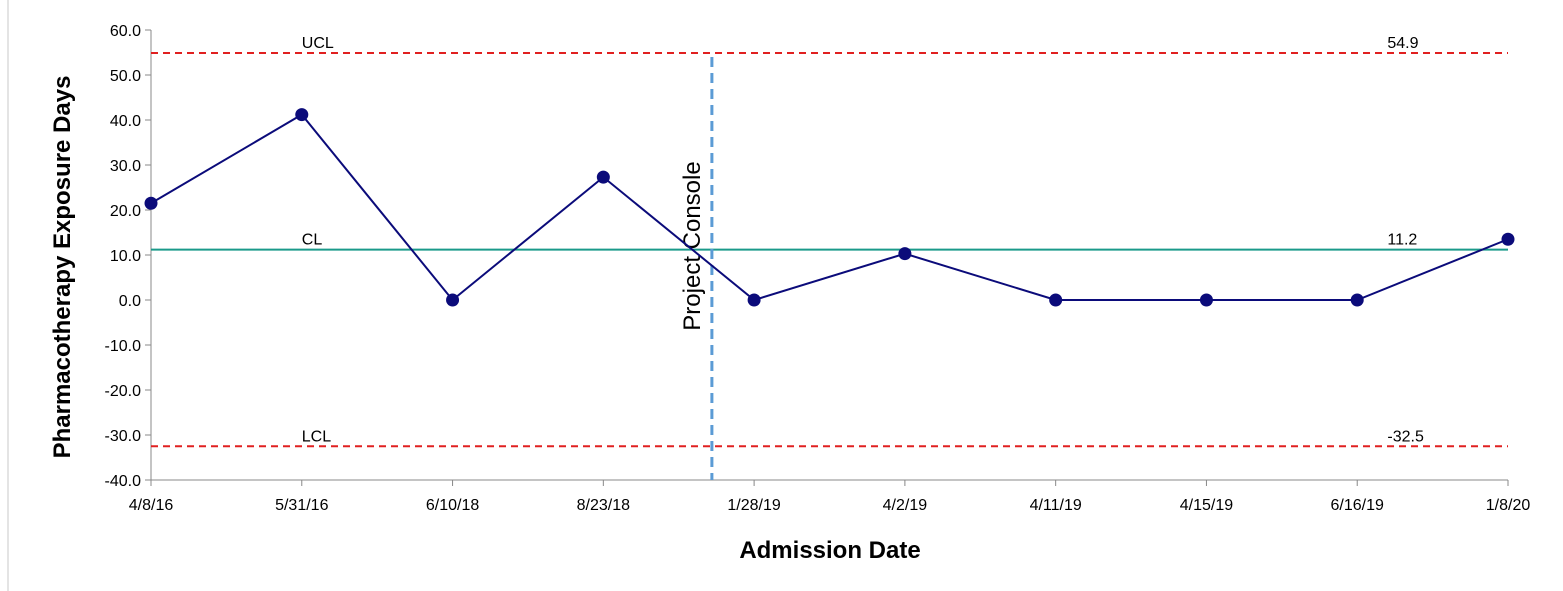 This screenshot has width=1563, height=591. I want to click on x-tick-label: 6/16/19, so click(1357, 505).